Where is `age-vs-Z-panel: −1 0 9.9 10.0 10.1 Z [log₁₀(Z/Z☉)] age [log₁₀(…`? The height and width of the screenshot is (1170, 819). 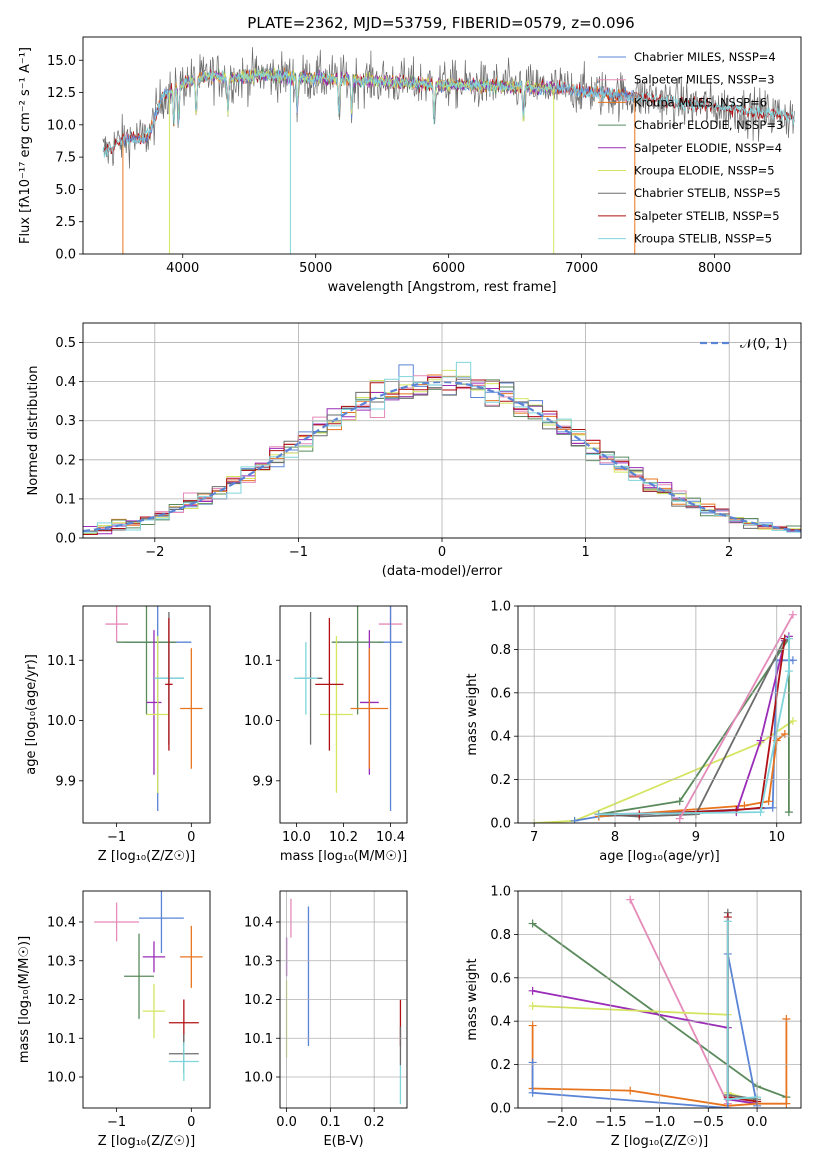
age-vs-Z-panel: −1 0 9.9 10.0 10.1 Z [log₁₀(Z/Z☉)] age [log₁₀(… is located at coordinates (117, 734).